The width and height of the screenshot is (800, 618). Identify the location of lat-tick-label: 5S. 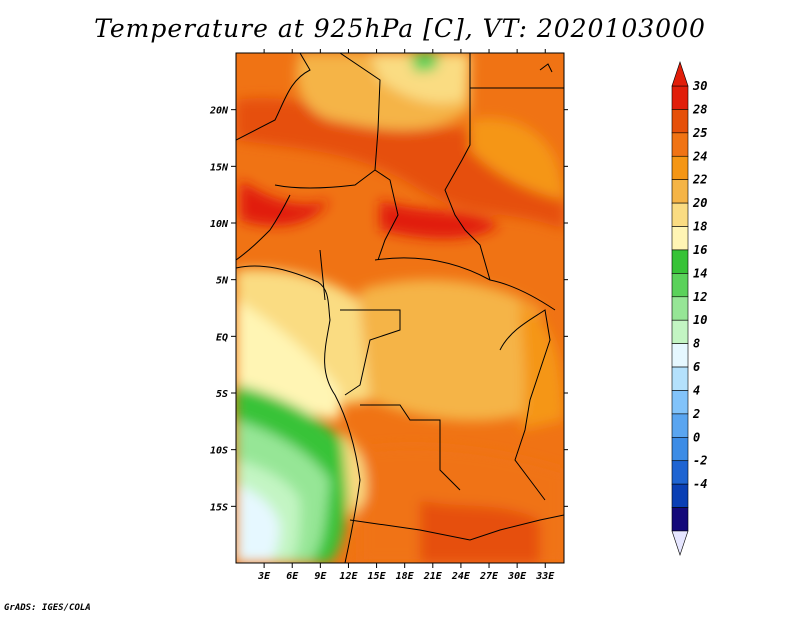
(222, 394).